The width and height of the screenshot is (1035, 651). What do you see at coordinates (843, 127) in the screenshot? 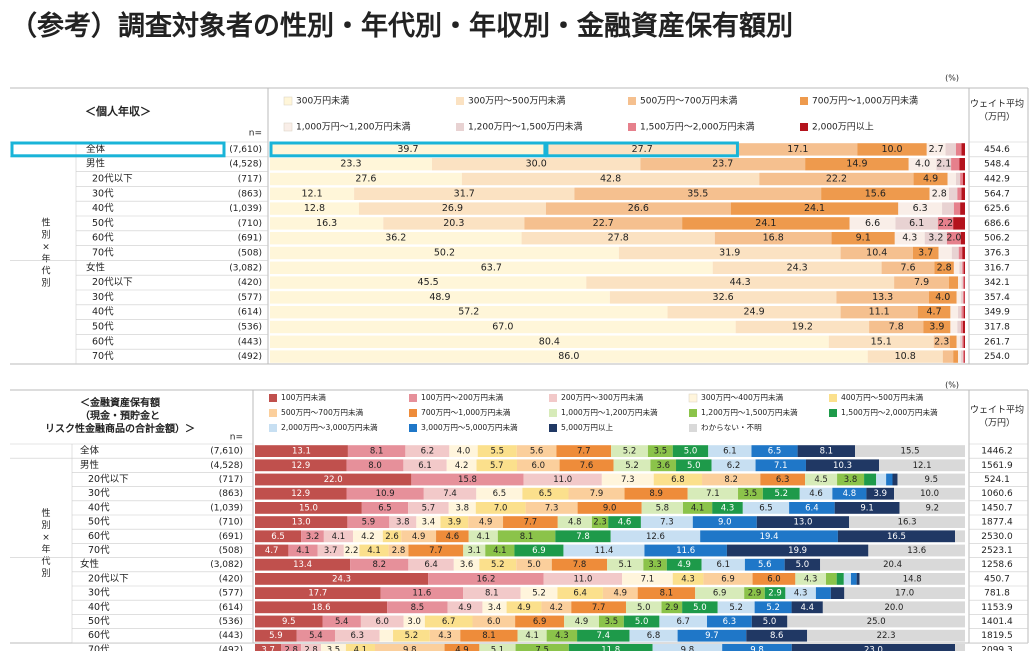
I see `legend-entry-label: 2,000万円以上` at bounding box center [843, 127].